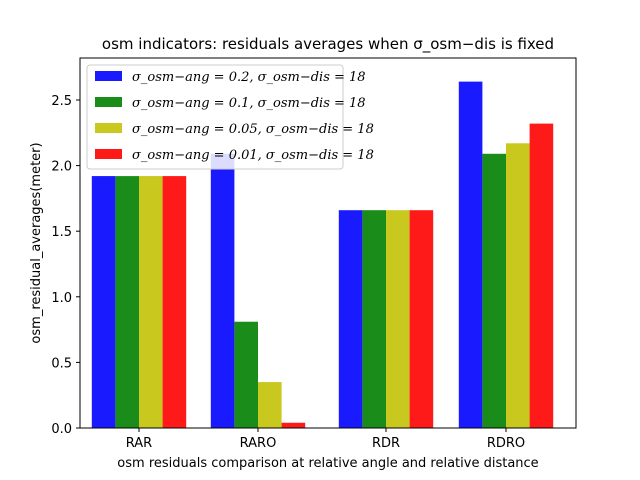 The height and width of the screenshot is (480, 640). I want to click on y-tick-label: 1.5, so click(61, 232).